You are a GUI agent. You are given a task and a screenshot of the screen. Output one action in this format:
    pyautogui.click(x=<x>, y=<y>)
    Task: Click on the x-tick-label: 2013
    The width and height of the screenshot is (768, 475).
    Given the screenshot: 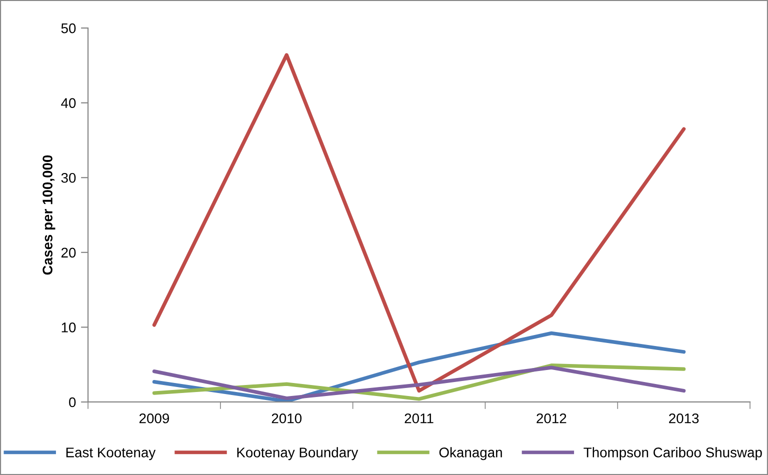 What is the action you would take?
    pyautogui.click(x=684, y=418)
    